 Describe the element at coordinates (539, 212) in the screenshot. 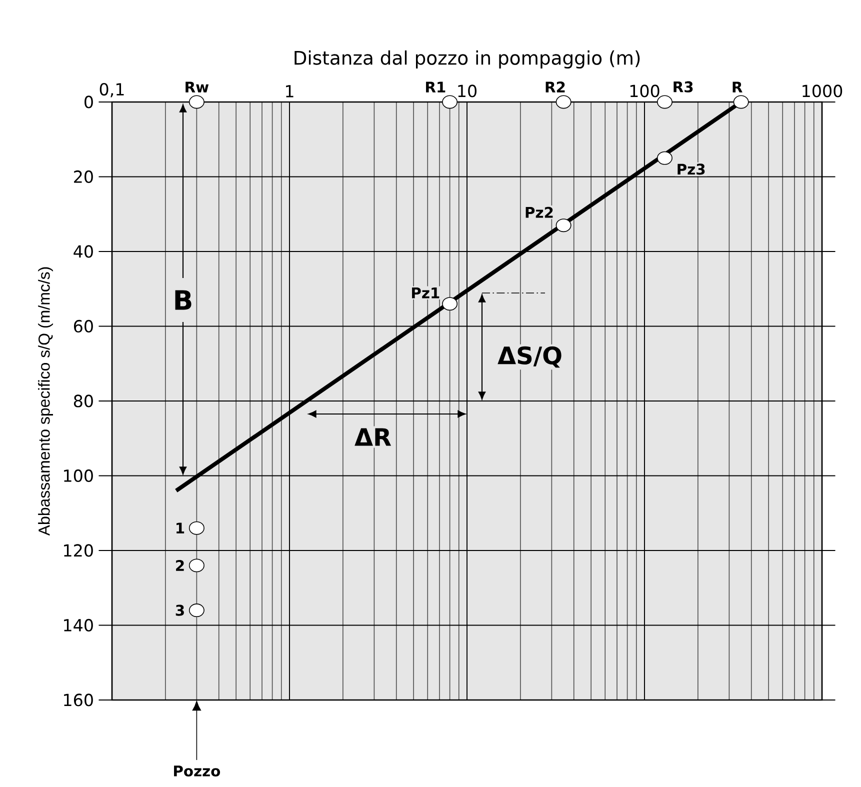

I see `annotation: Pz2` at that location.